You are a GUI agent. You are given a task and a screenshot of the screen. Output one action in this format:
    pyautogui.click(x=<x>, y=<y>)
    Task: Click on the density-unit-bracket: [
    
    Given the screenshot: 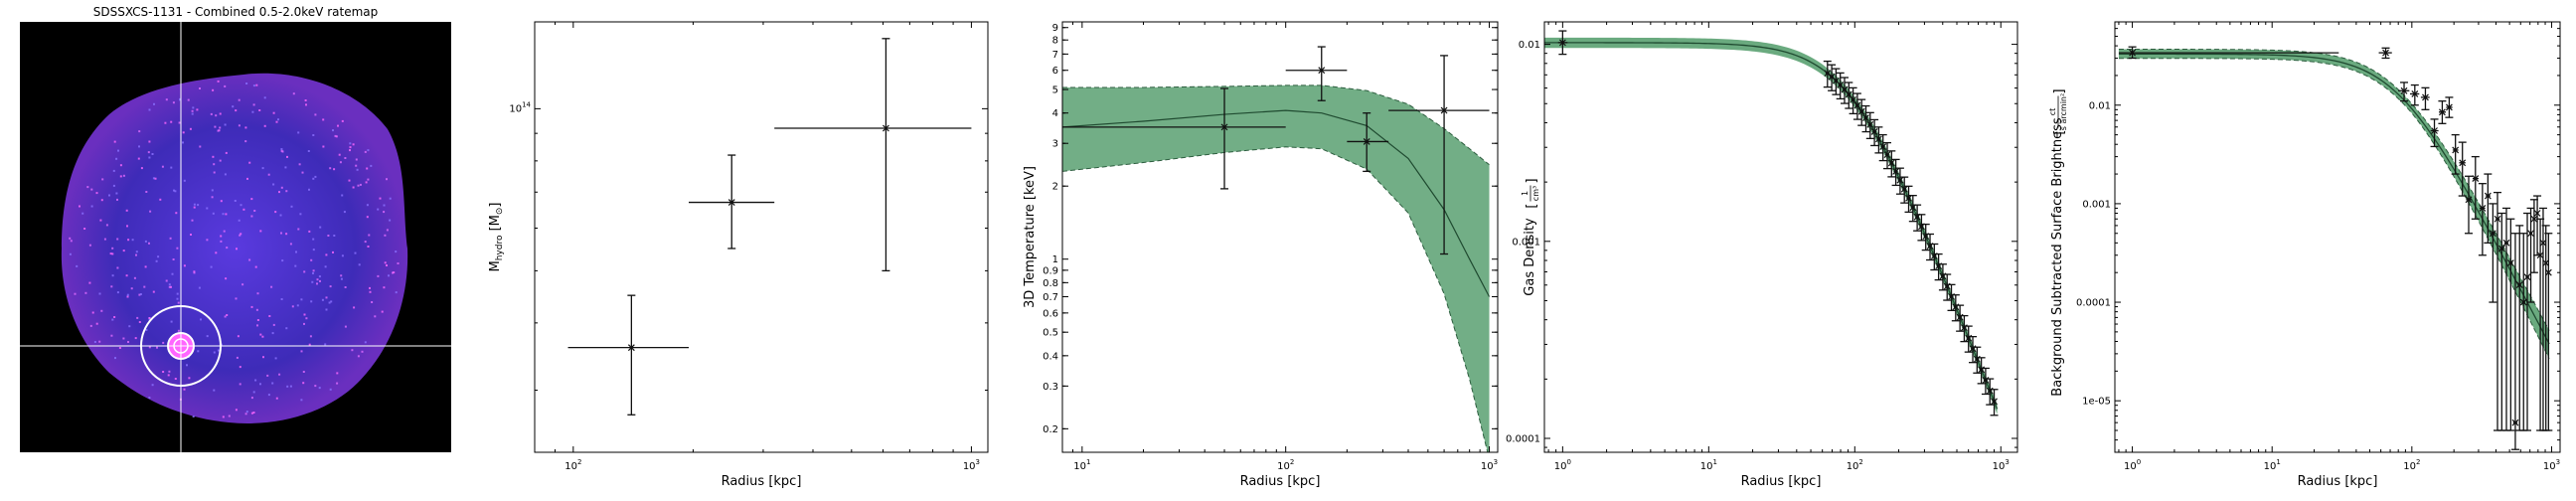 What is the action you would take?
    pyautogui.click(x=1532, y=206)
    